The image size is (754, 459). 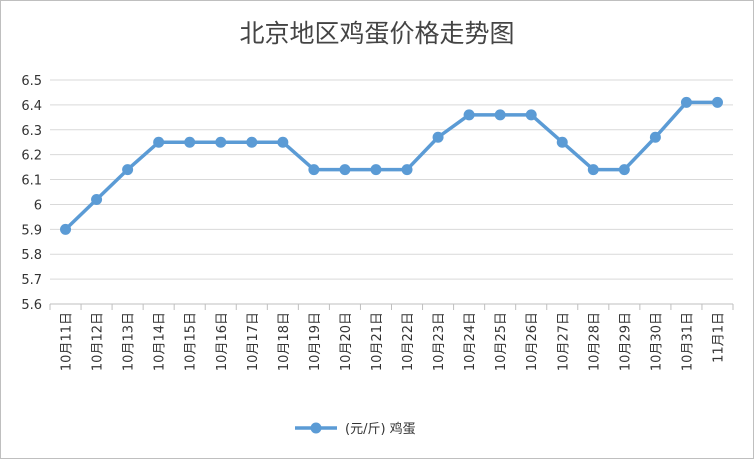 What do you see at coordinates (346, 341) in the screenshot?
I see `x-tick-label: 10月20日` at bounding box center [346, 341].